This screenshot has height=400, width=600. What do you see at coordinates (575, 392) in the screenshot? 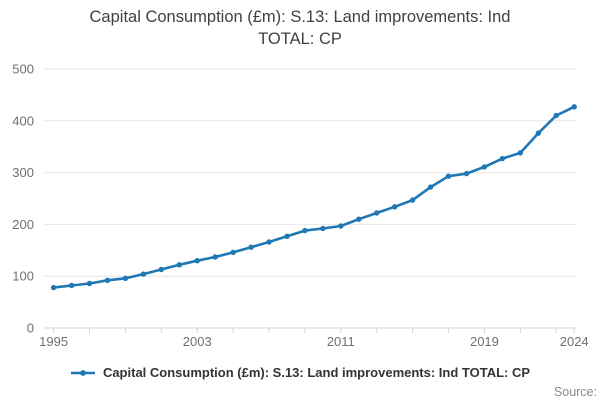
I see `source-label: Source:` at bounding box center [575, 392].